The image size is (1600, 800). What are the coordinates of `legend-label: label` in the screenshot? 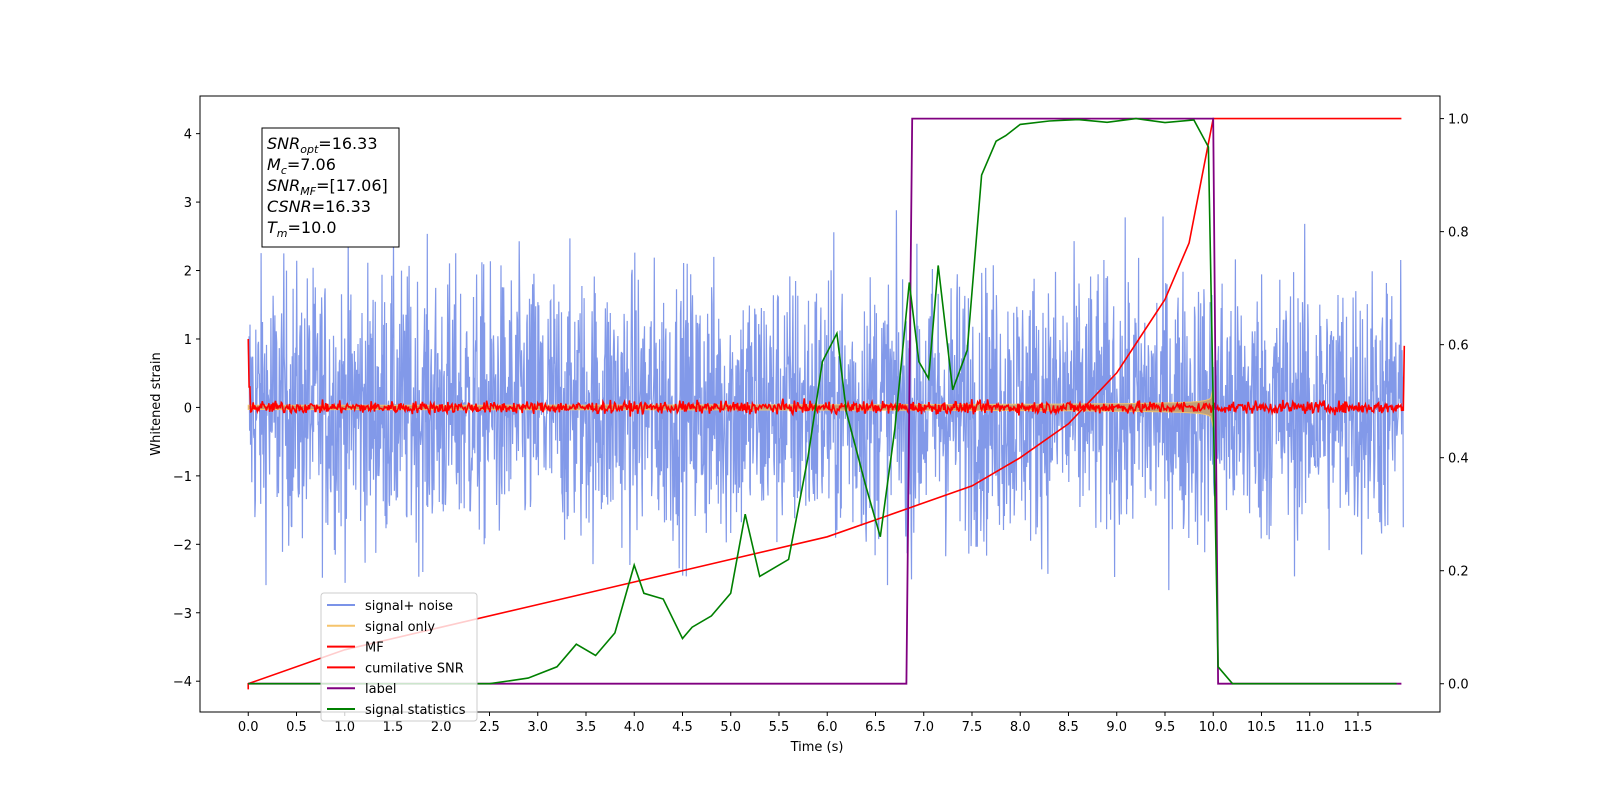 It's located at (380, 689).